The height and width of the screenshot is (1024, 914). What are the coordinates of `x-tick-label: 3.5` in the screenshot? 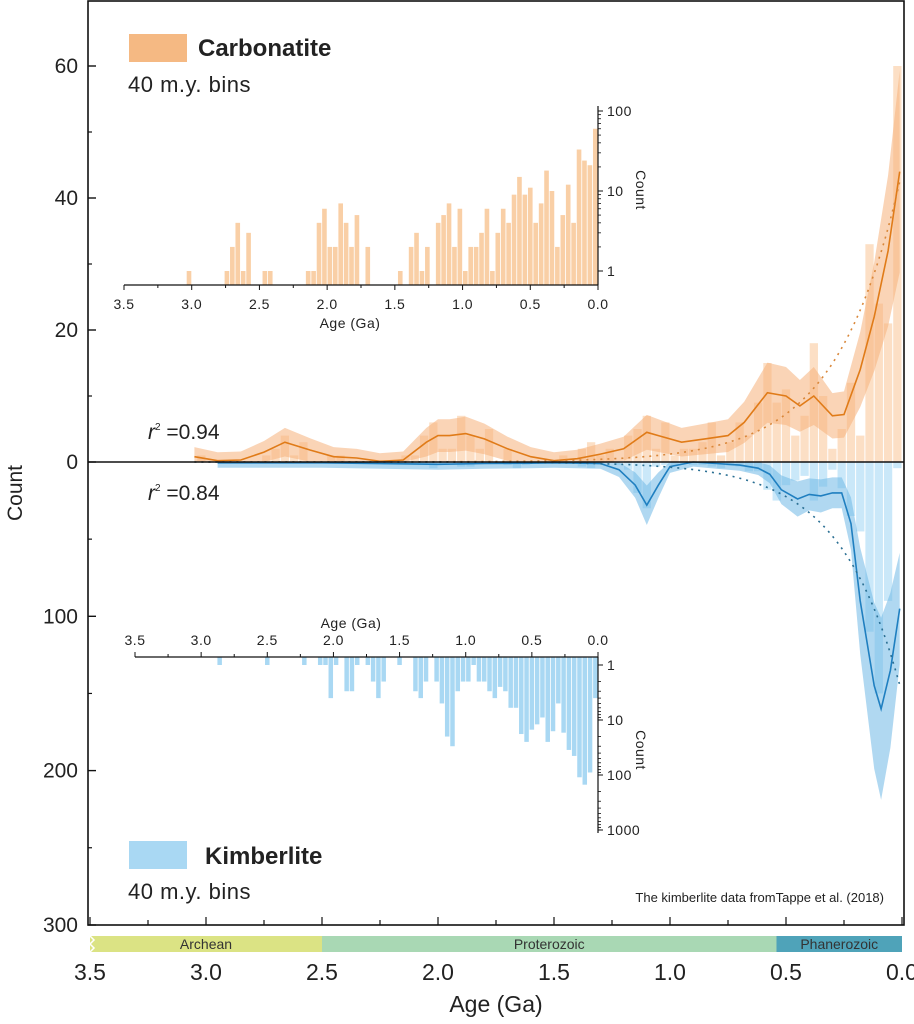 It's located at (90, 972).